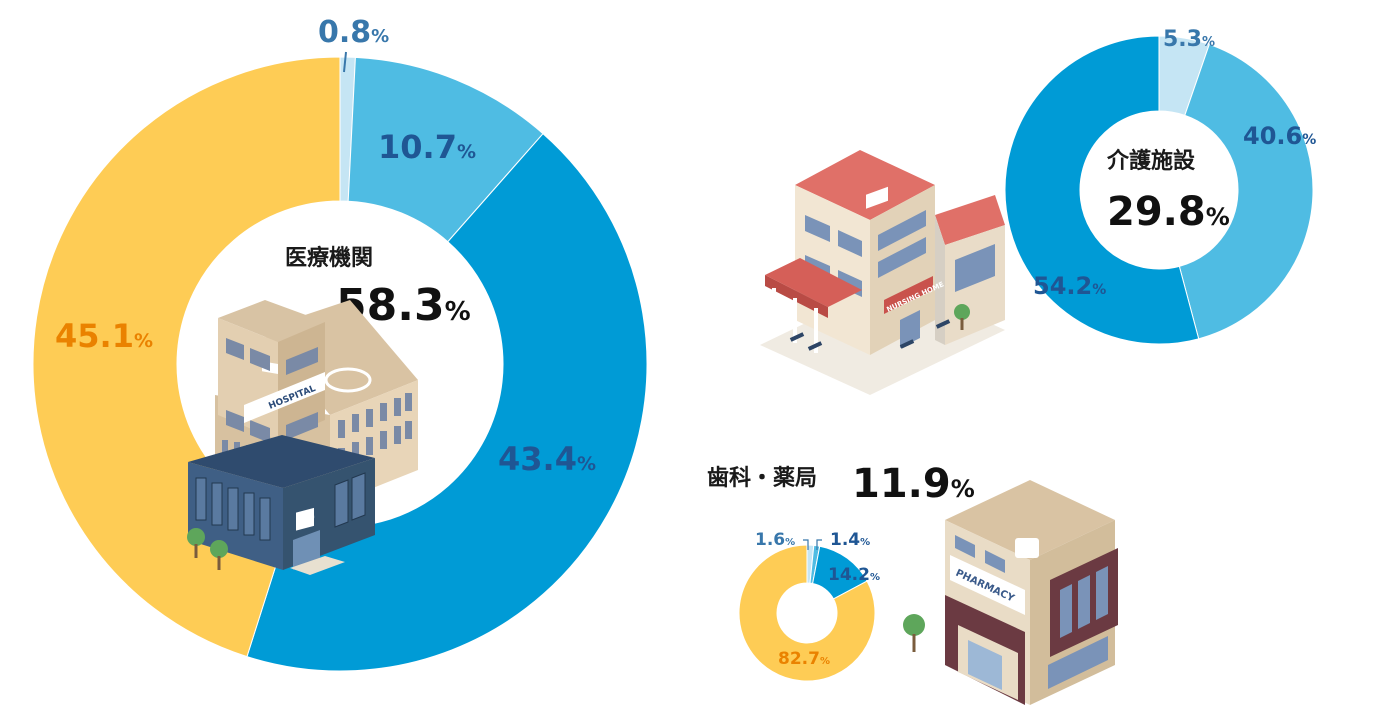 The width and height of the screenshot is (1400, 718). Describe the element at coordinates (854, 575) in the screenshot. I see `slice-label-3: 14.2%` at that location.